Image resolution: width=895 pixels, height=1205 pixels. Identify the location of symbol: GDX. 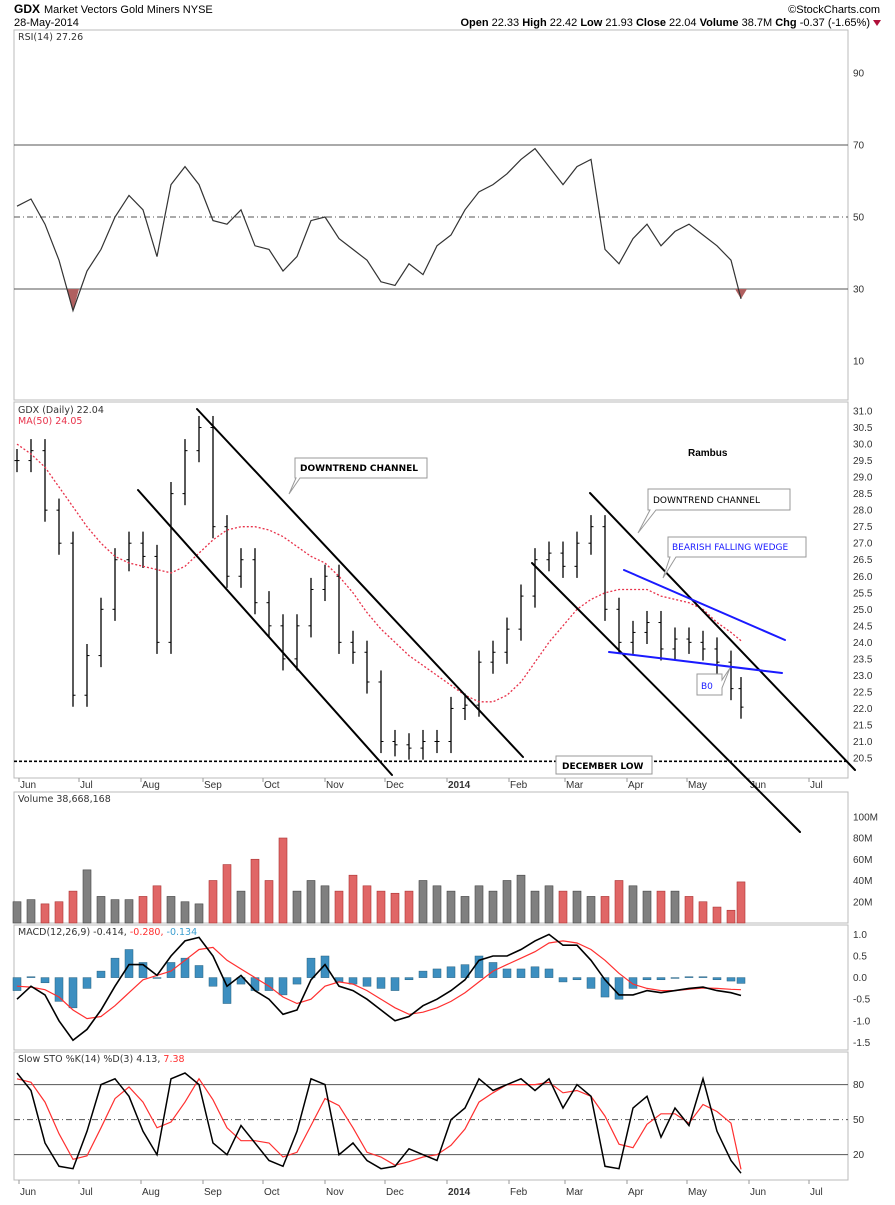
(27, 9).